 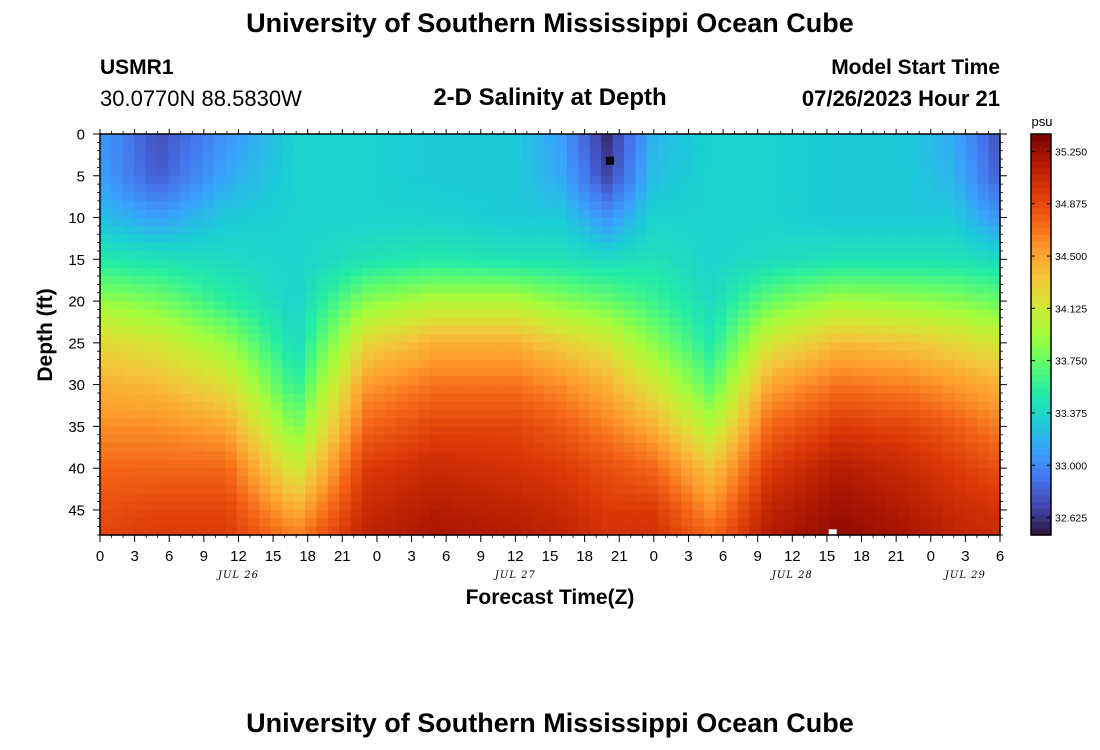 I want to click on colorbar-cell, so click(x=1041, y=325).